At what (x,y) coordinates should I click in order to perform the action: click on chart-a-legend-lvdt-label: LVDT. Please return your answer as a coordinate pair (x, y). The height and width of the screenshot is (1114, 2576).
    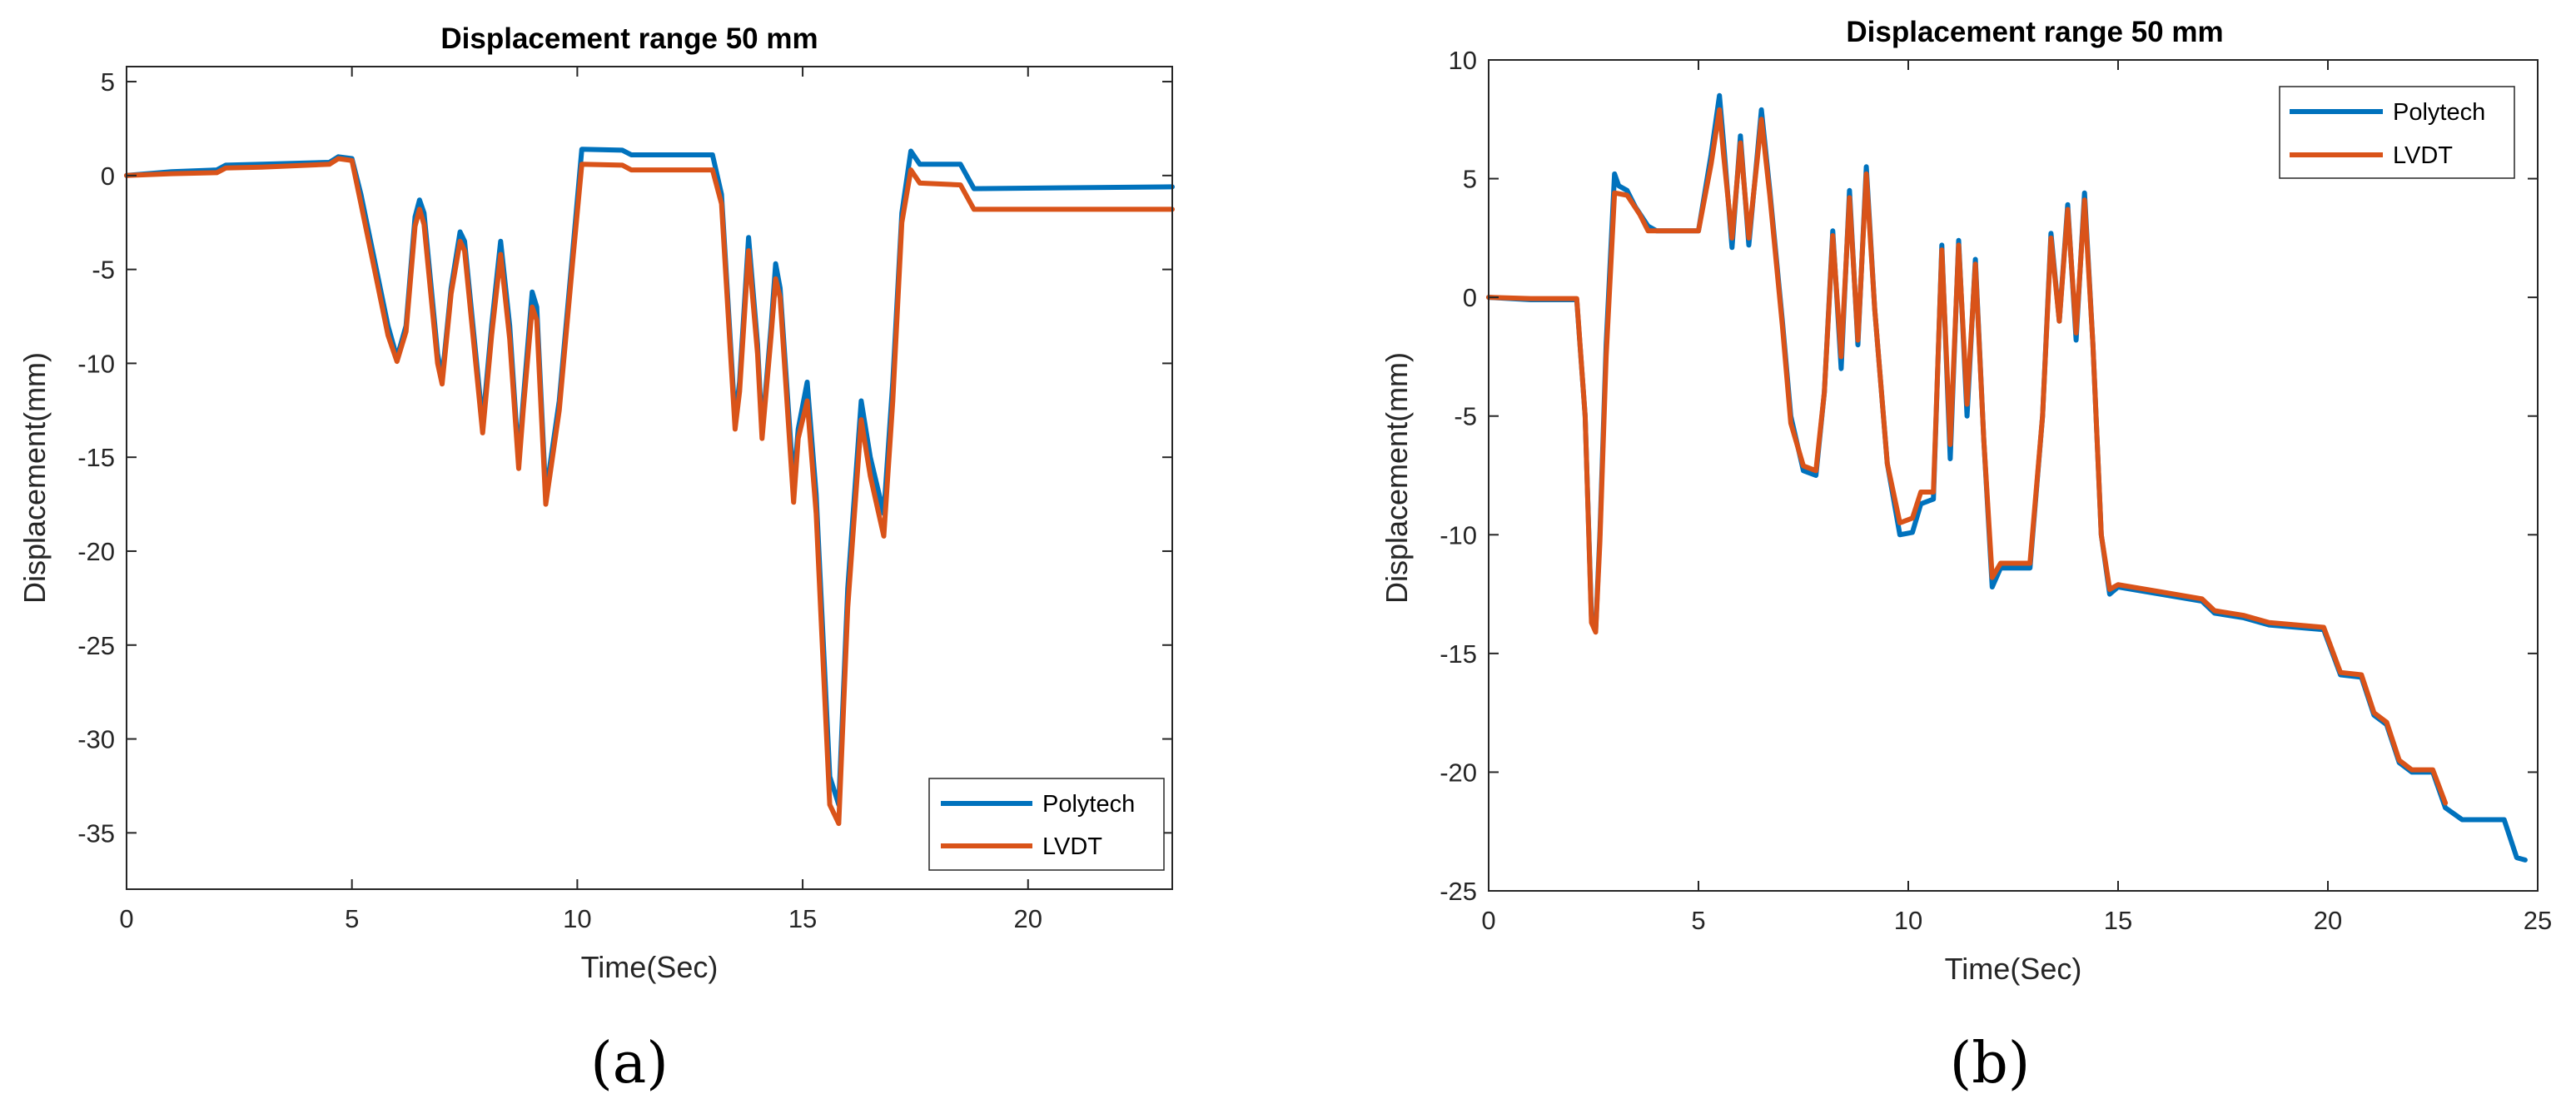
    Looking at the image, I should click on (1072, 846).